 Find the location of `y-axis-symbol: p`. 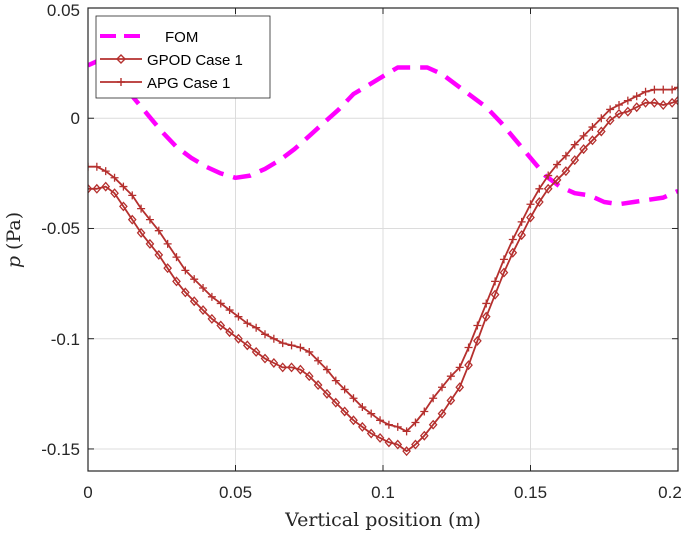

y-axis-symbol: p is located at coordinates (14, 262).